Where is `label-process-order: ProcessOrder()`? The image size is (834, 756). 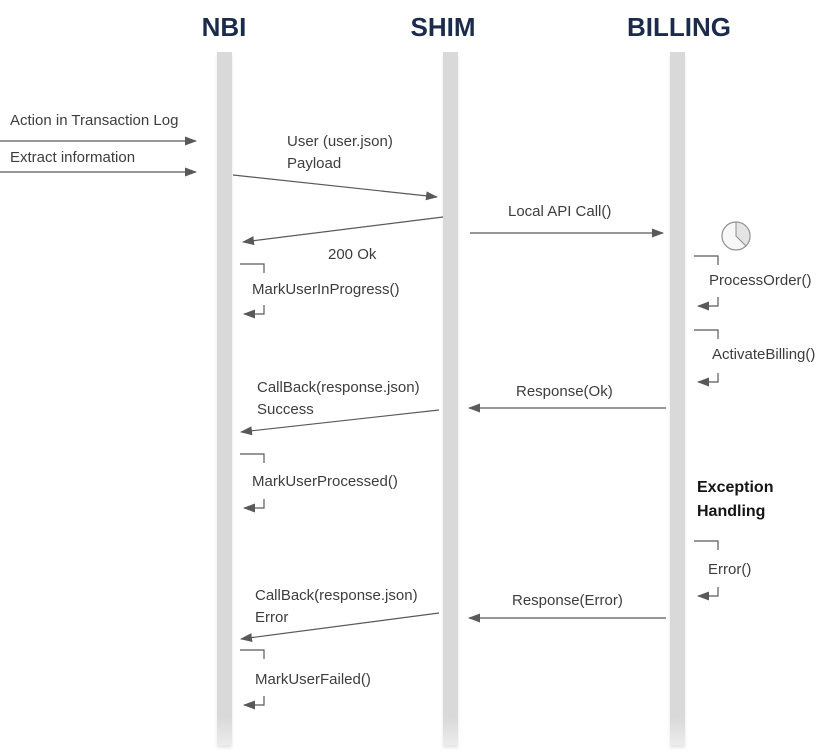
label-process-order: ProcessOrder() is located at coordinates (760, 280).